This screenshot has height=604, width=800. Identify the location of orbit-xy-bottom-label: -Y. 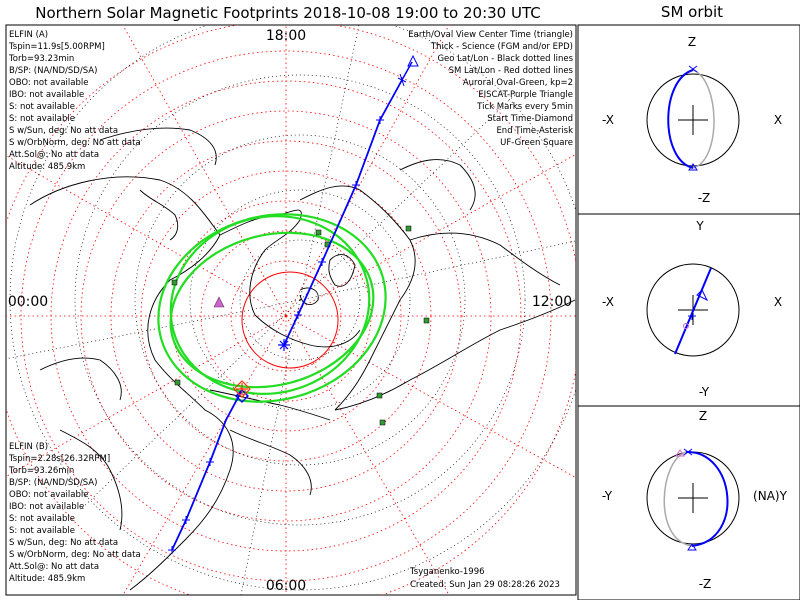
(704, 392).